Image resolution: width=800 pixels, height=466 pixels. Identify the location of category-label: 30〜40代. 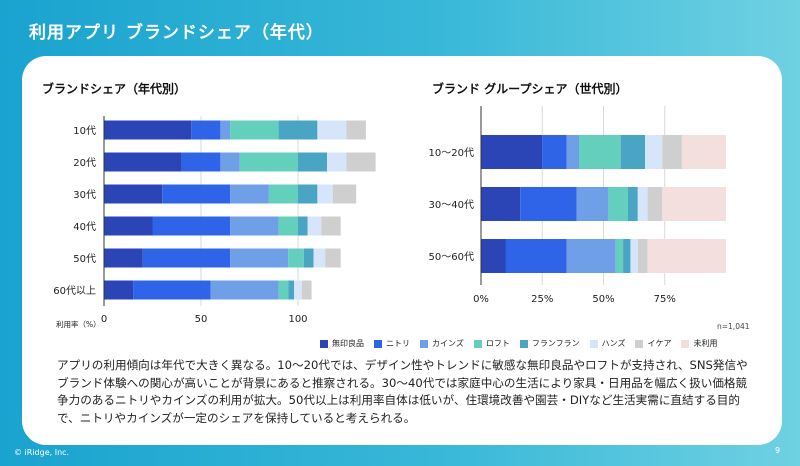
(451, 205).